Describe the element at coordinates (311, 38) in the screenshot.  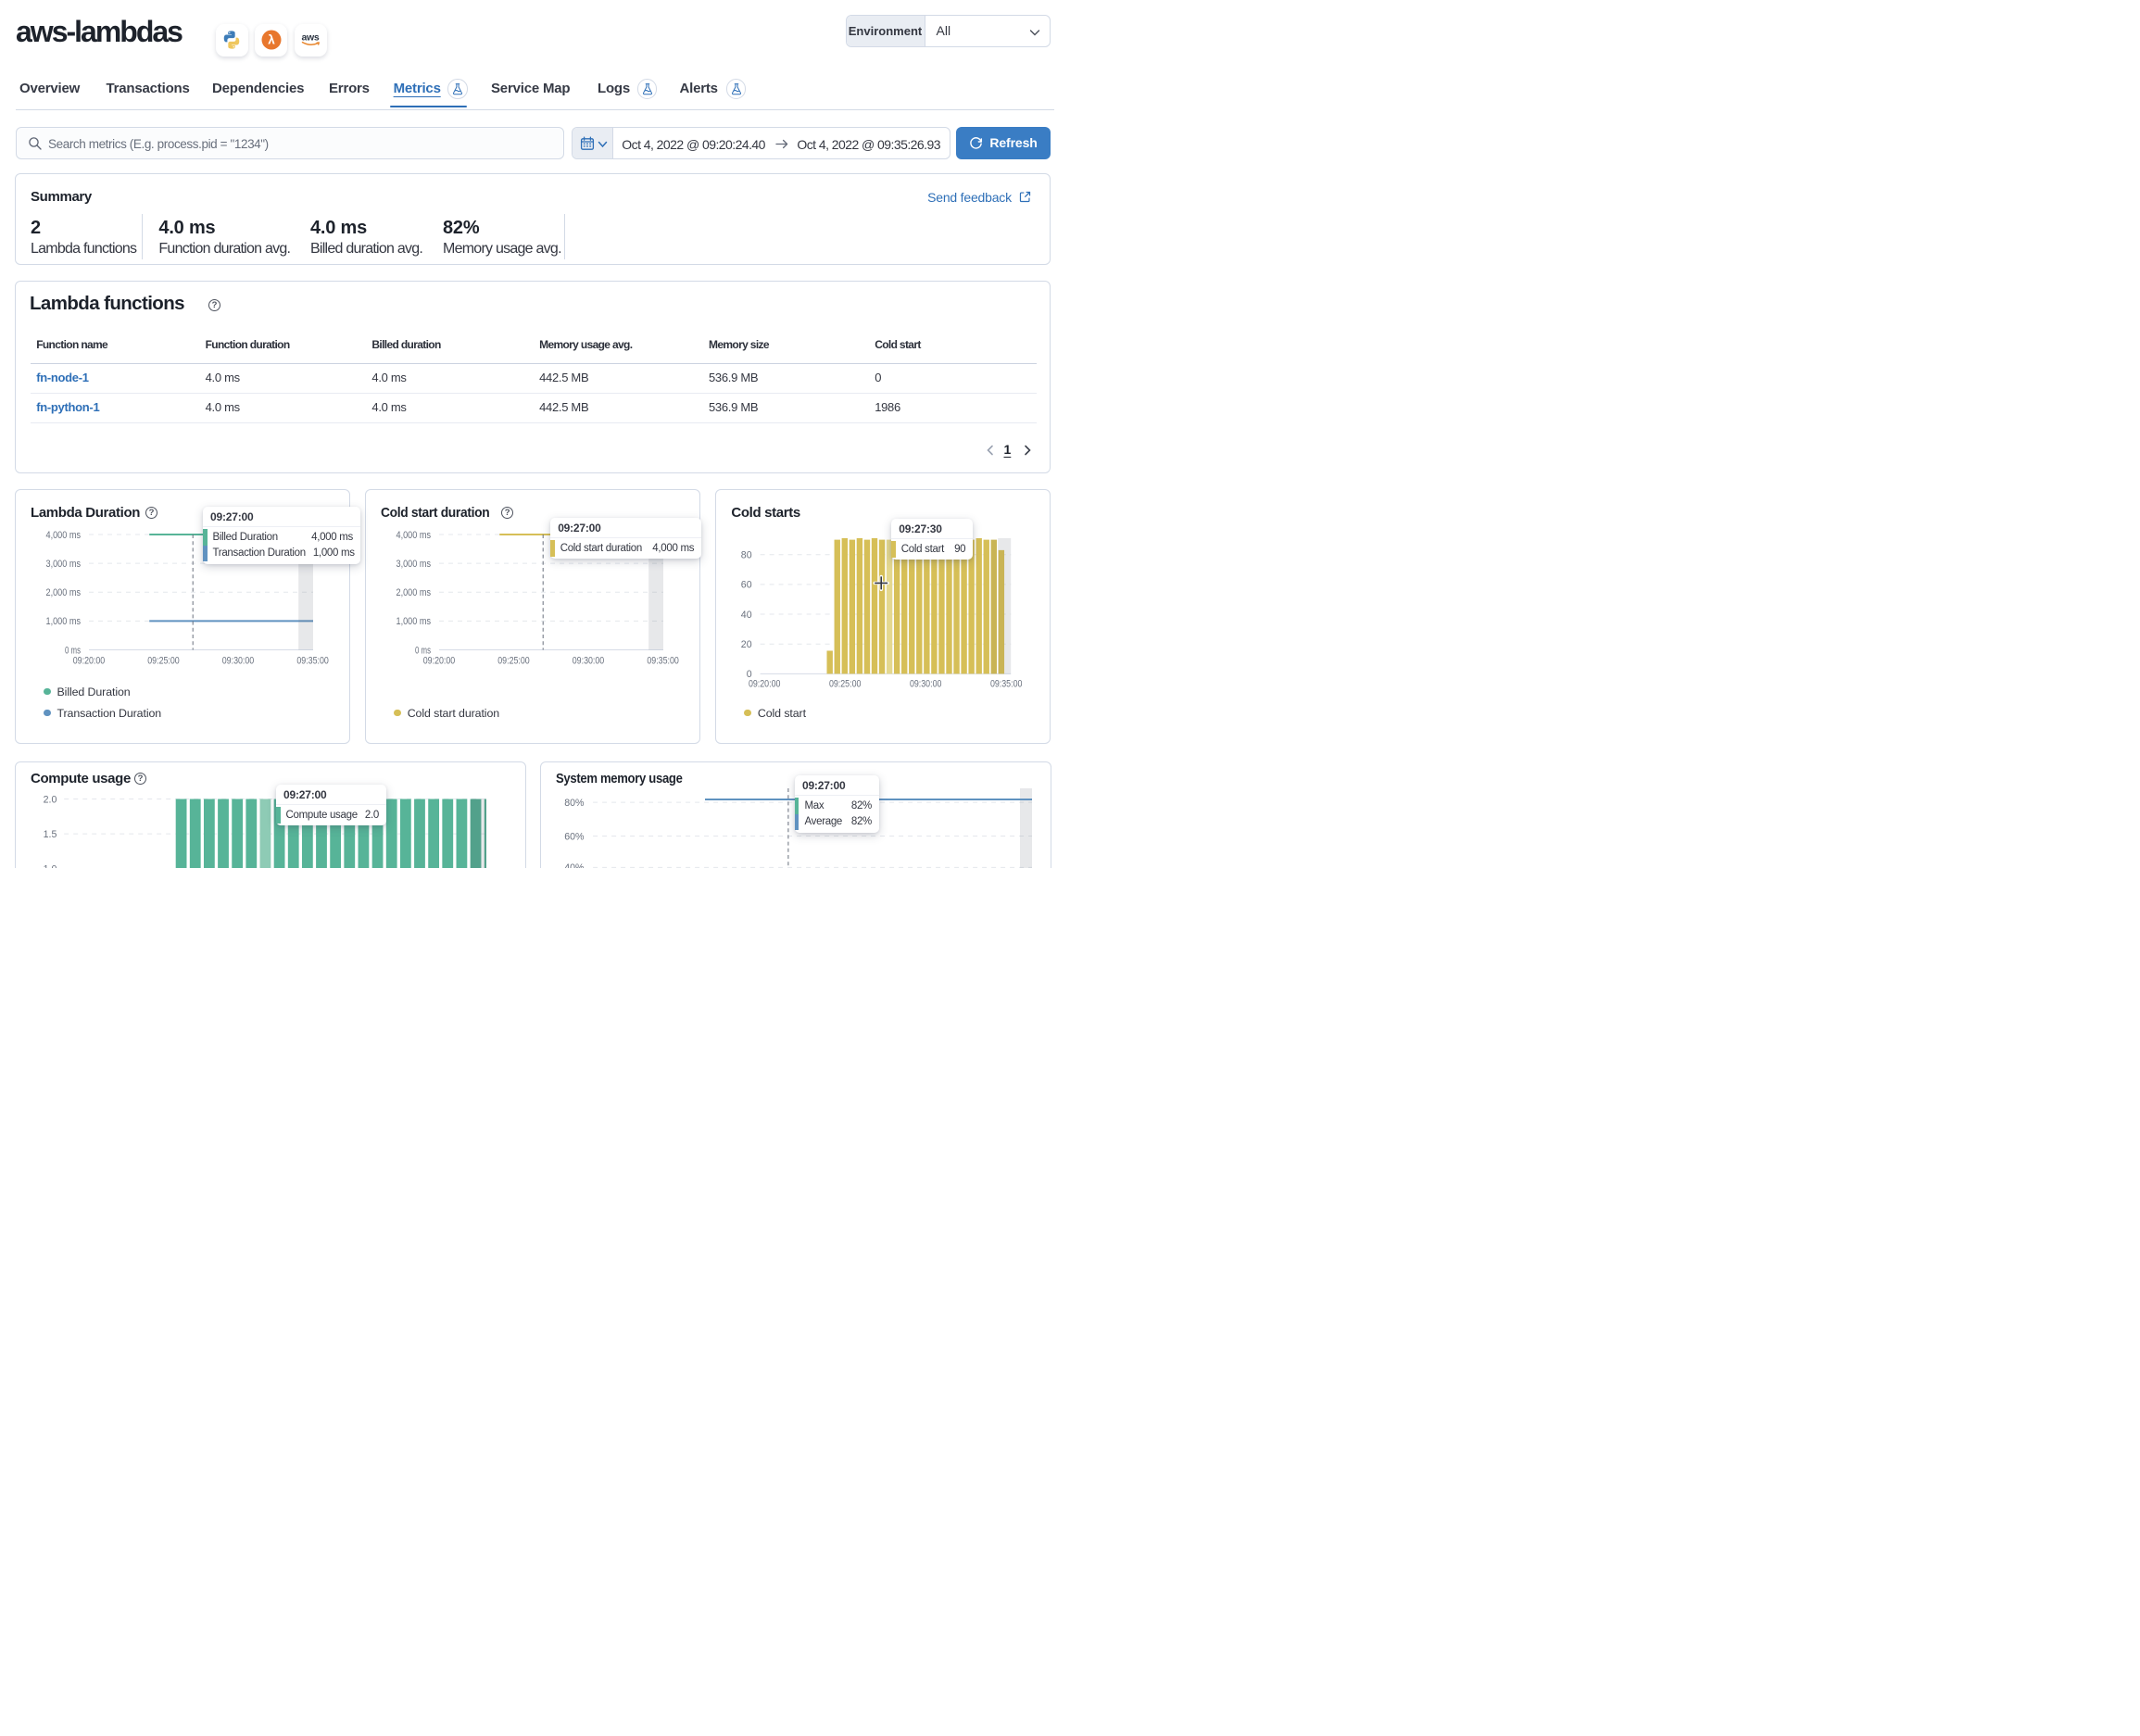
I see `svg-text: aws` at that location.